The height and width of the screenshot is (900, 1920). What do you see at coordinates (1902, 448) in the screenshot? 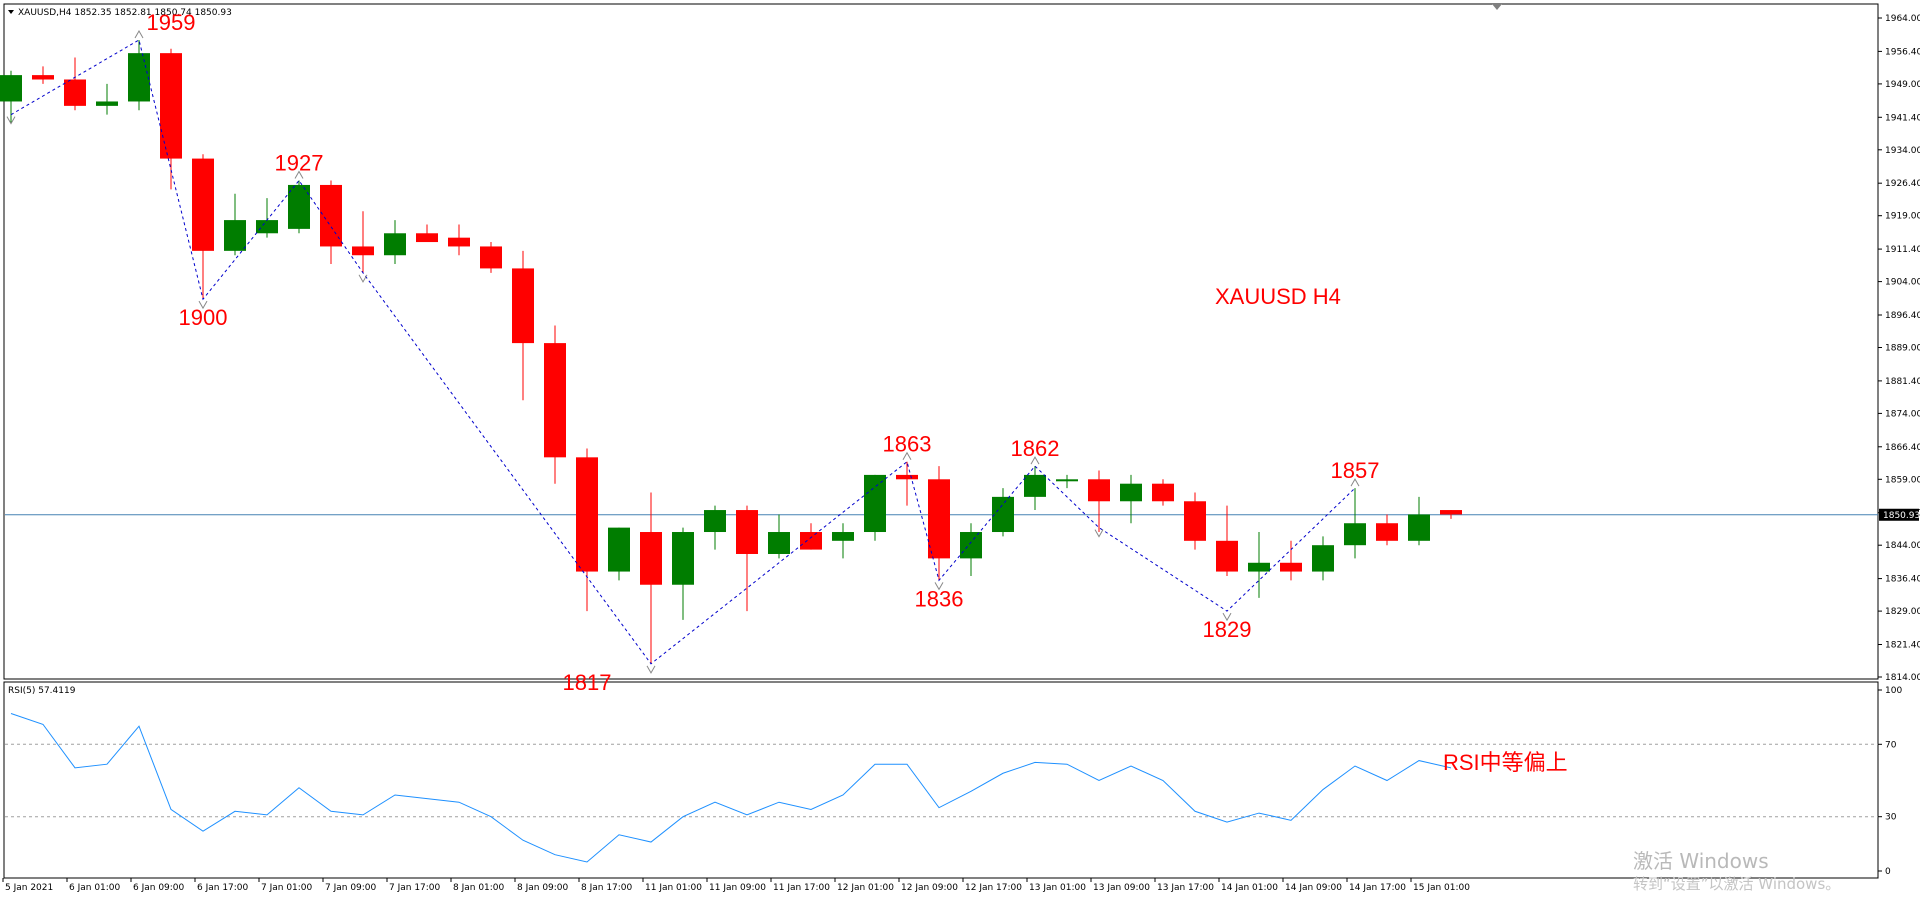
I see `price-tick-label: 1866.40` at bounding box center [1902, 448].